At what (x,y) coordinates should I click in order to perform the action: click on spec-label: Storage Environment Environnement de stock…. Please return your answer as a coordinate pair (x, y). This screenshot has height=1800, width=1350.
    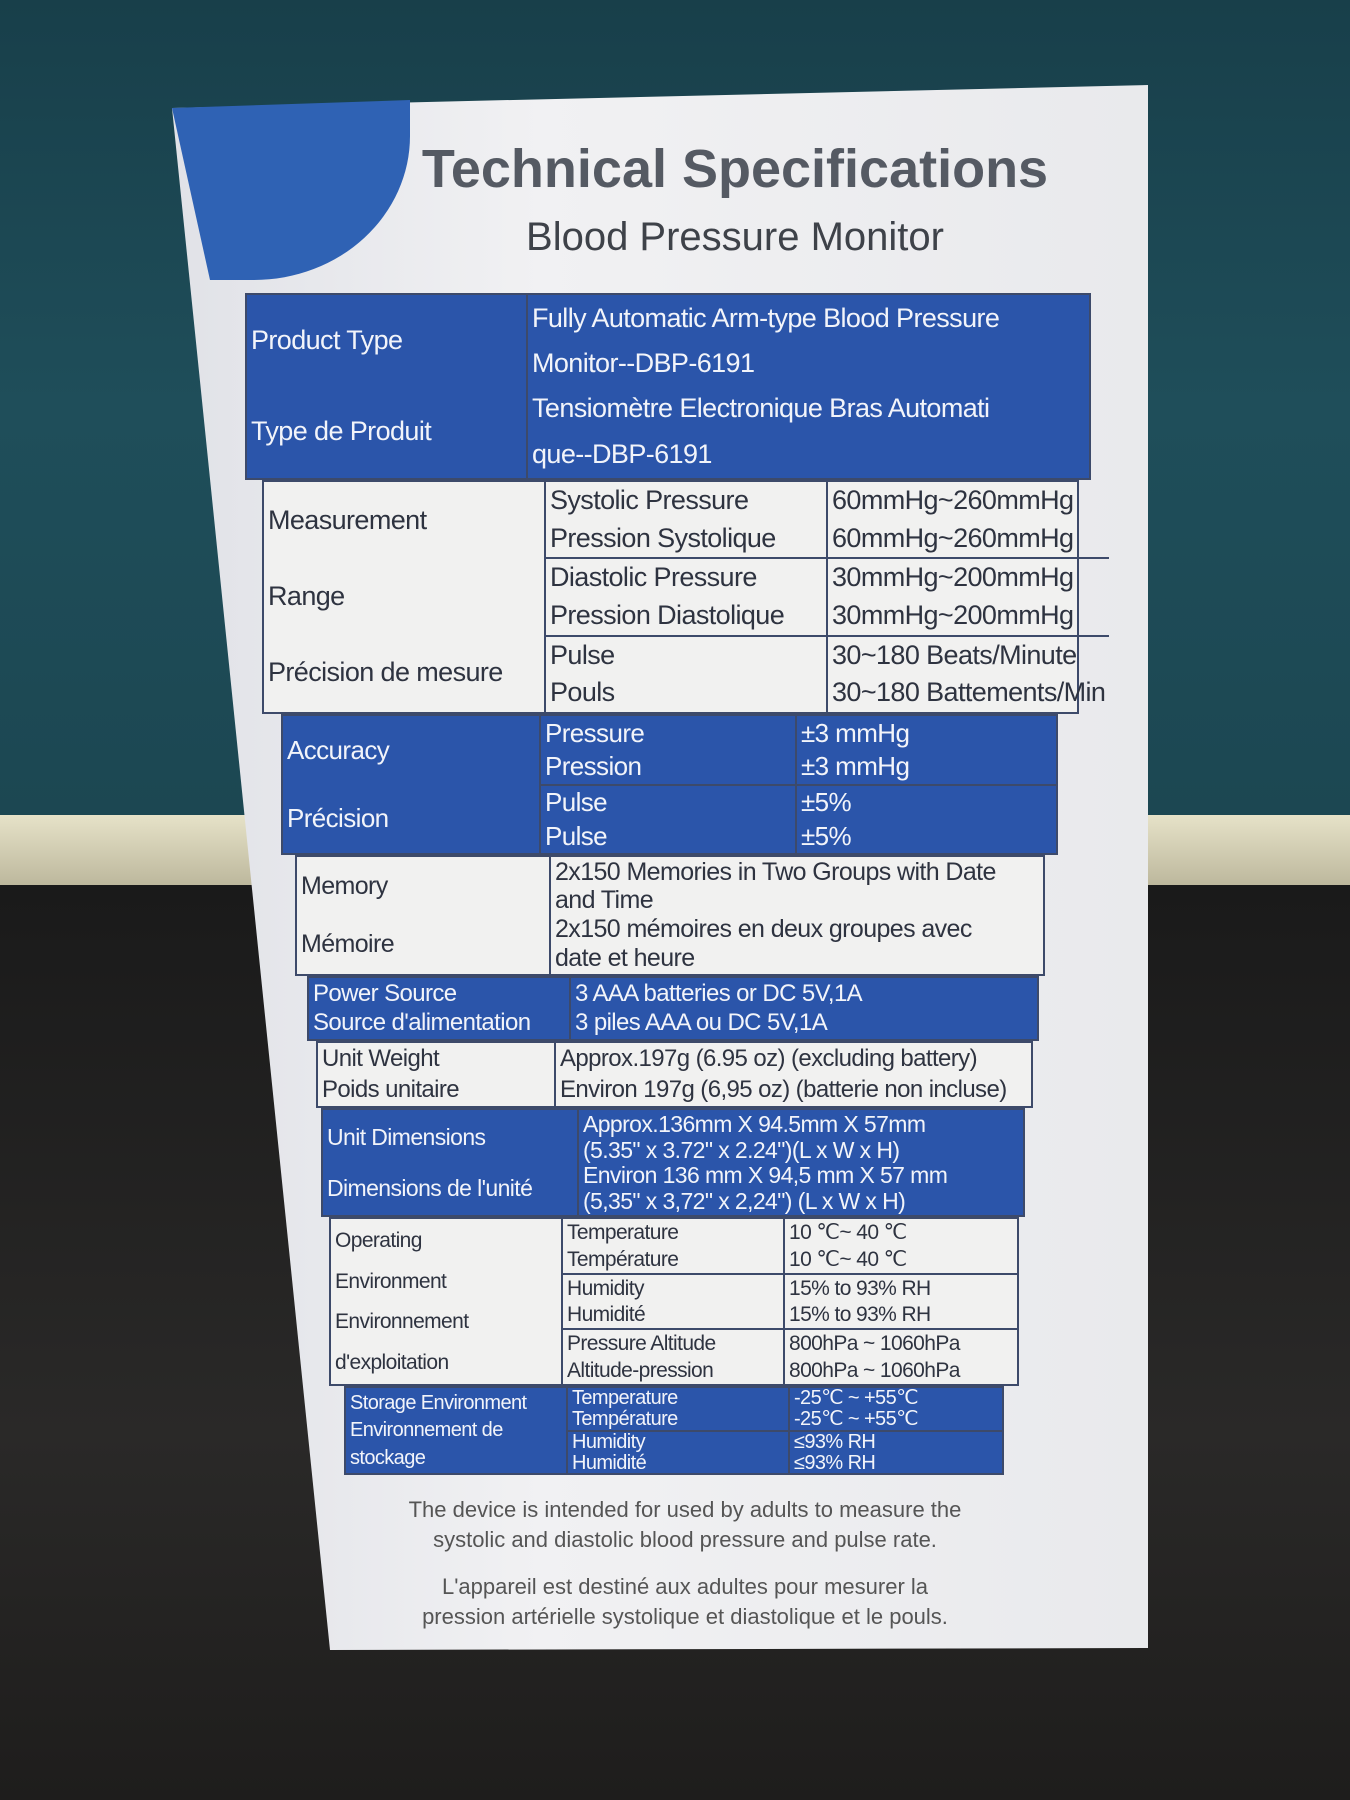
    Looking at the image, I should click on (457, 1430).